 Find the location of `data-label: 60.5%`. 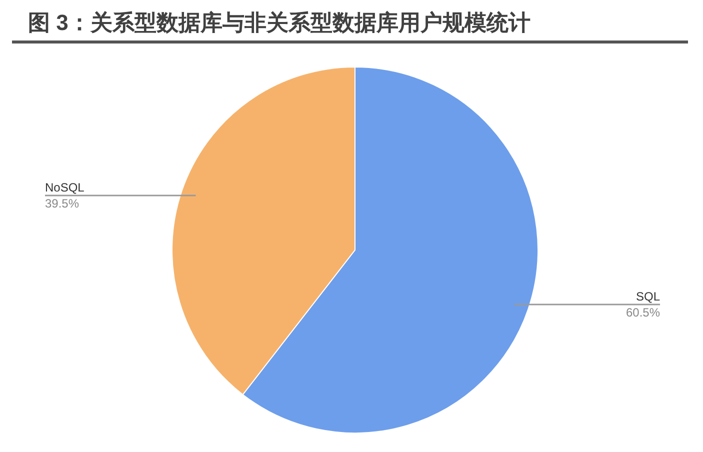

data-label: 60.5% is located at coordinates (643, 313).